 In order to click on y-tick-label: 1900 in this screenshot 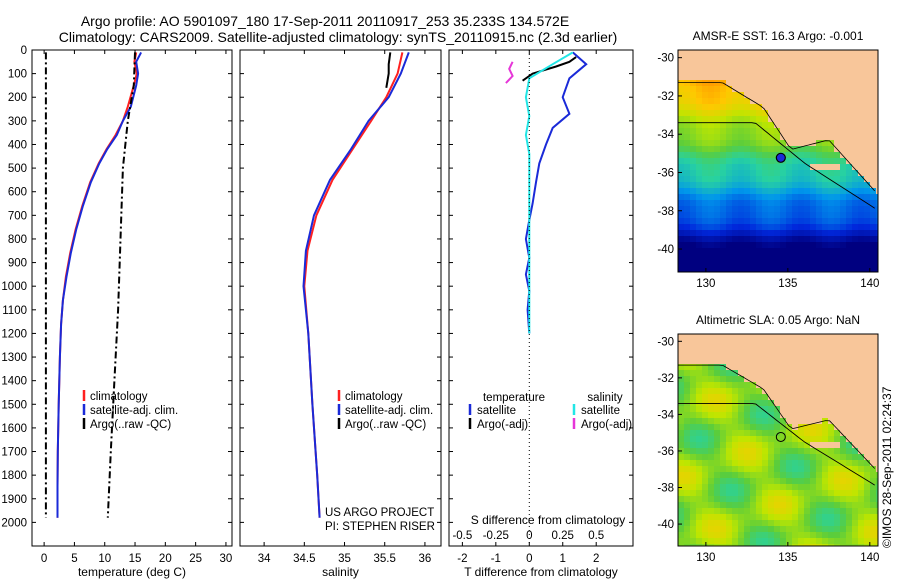, I will do `click(14, 500)`.